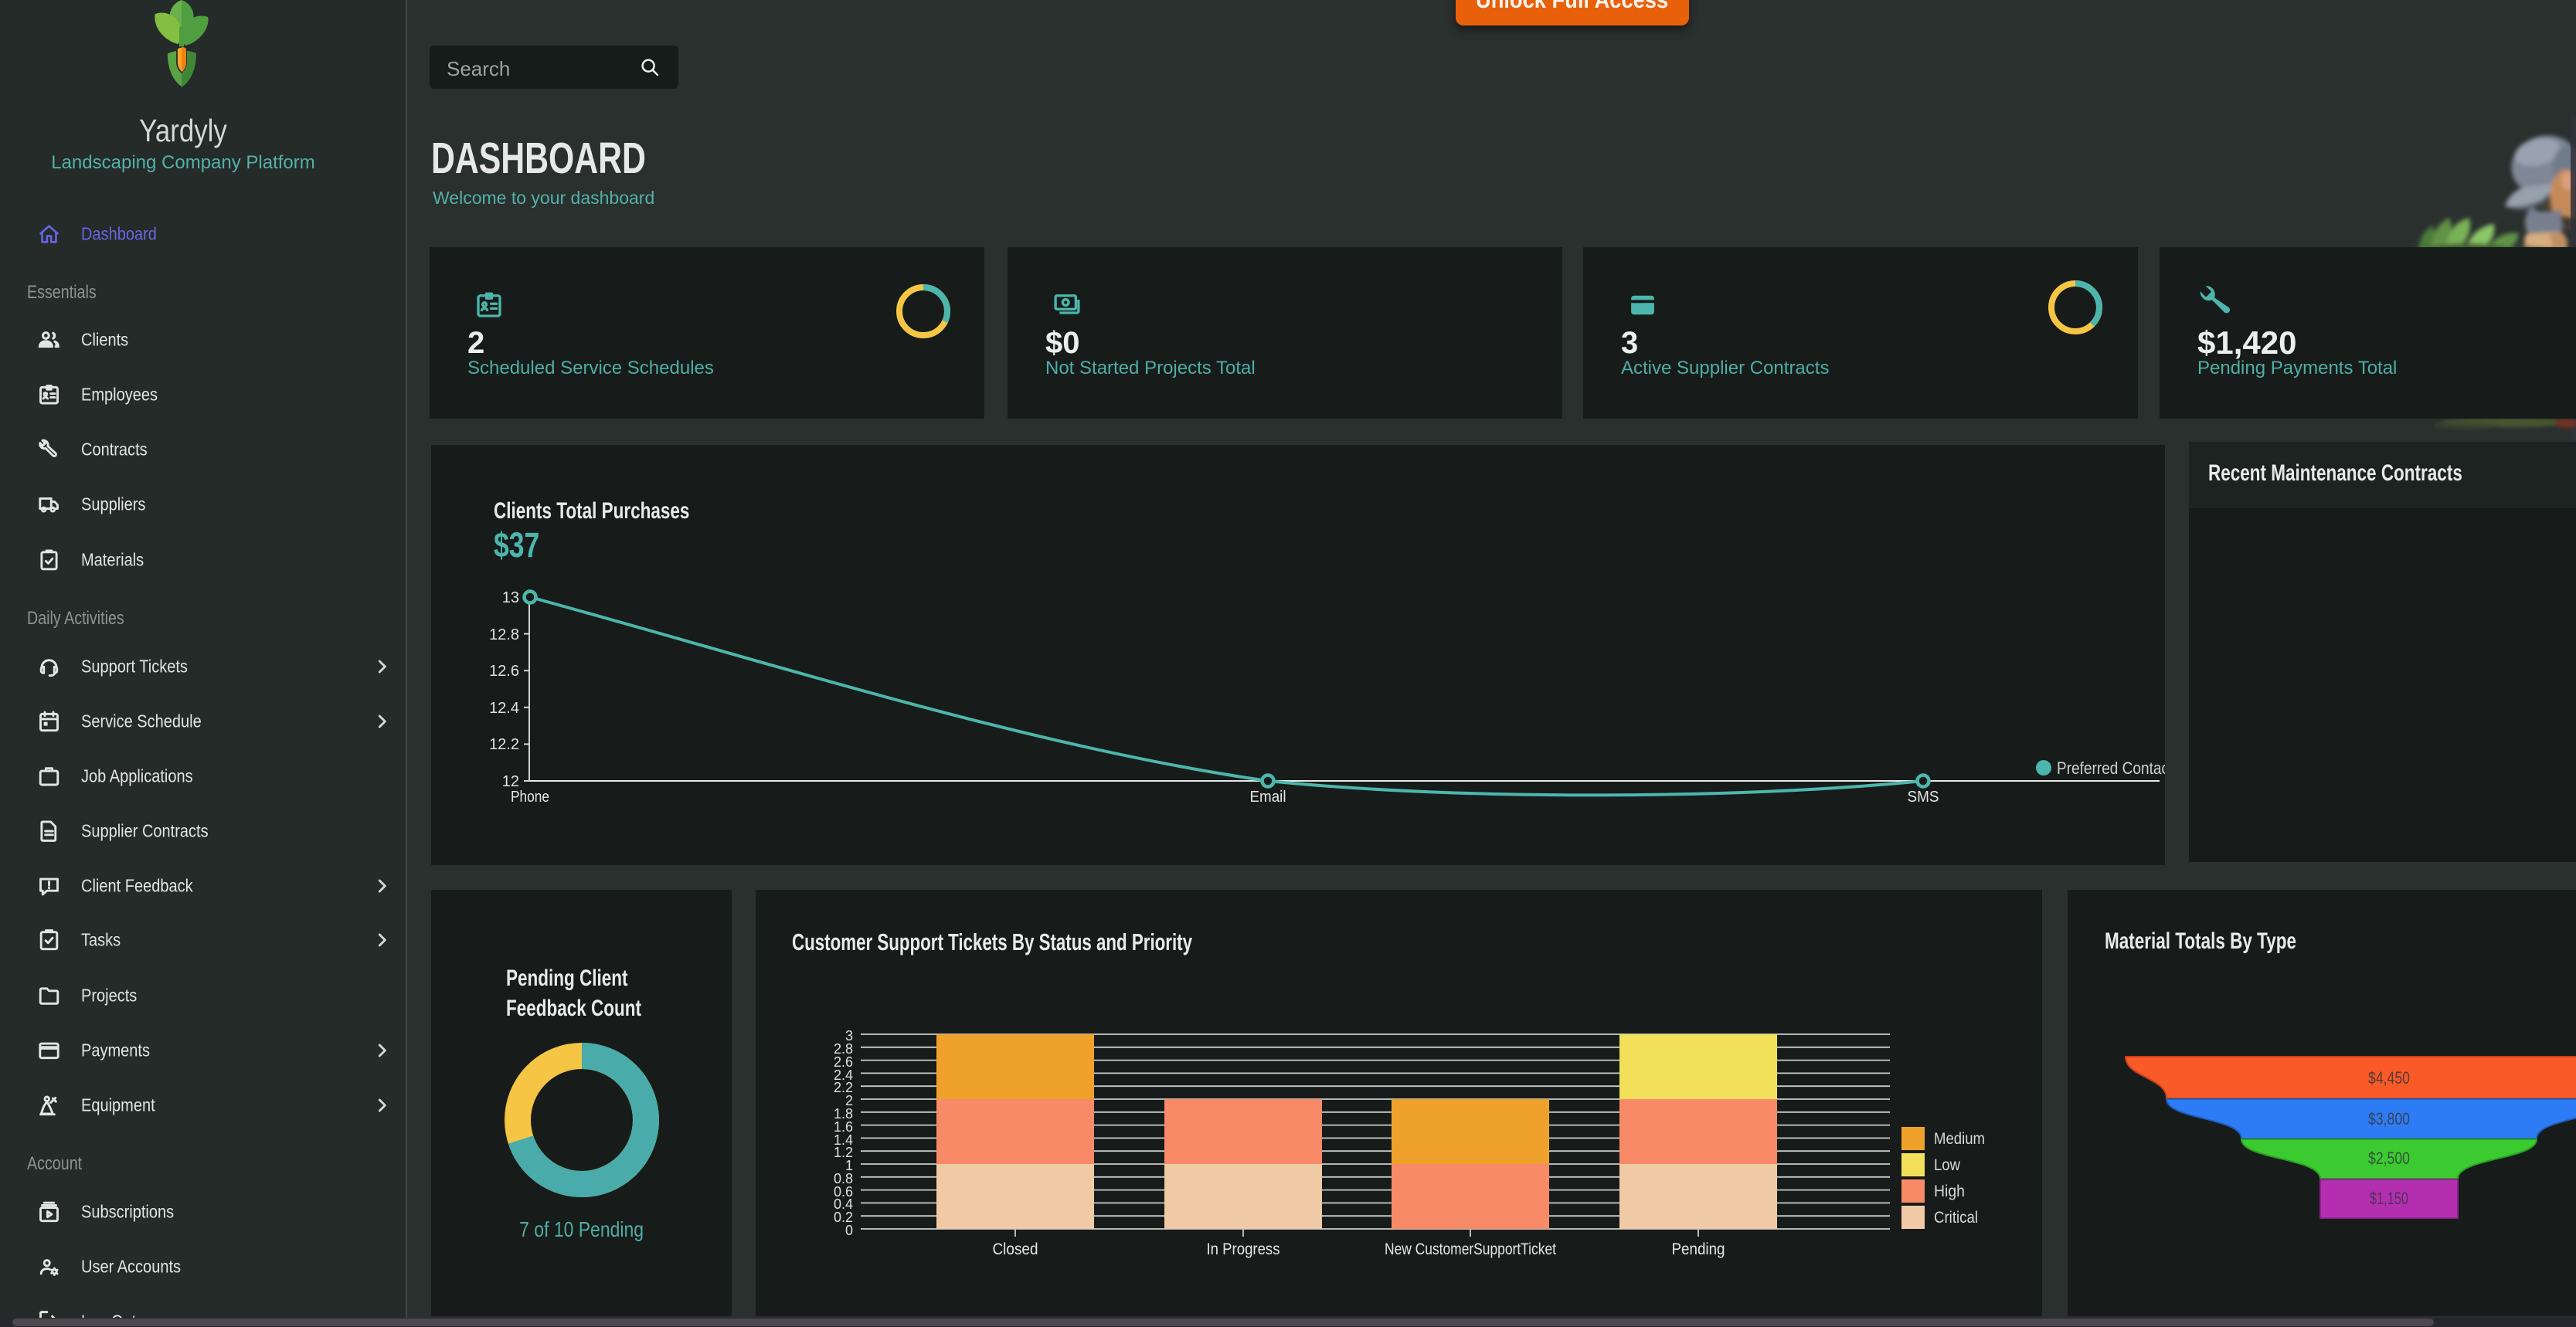 Image resolution: width=2576 pixels, height=1327 pixels. I want to click on svg-text: 0, so click(849, 1231).